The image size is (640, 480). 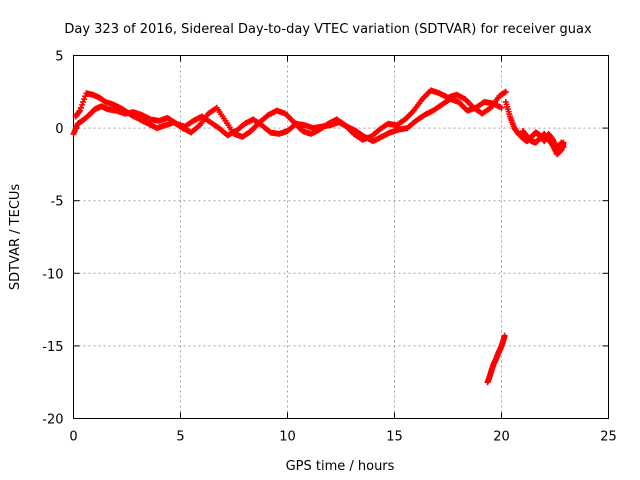 I want to click on y-tick-label: -20, so click(x=52, y=420).